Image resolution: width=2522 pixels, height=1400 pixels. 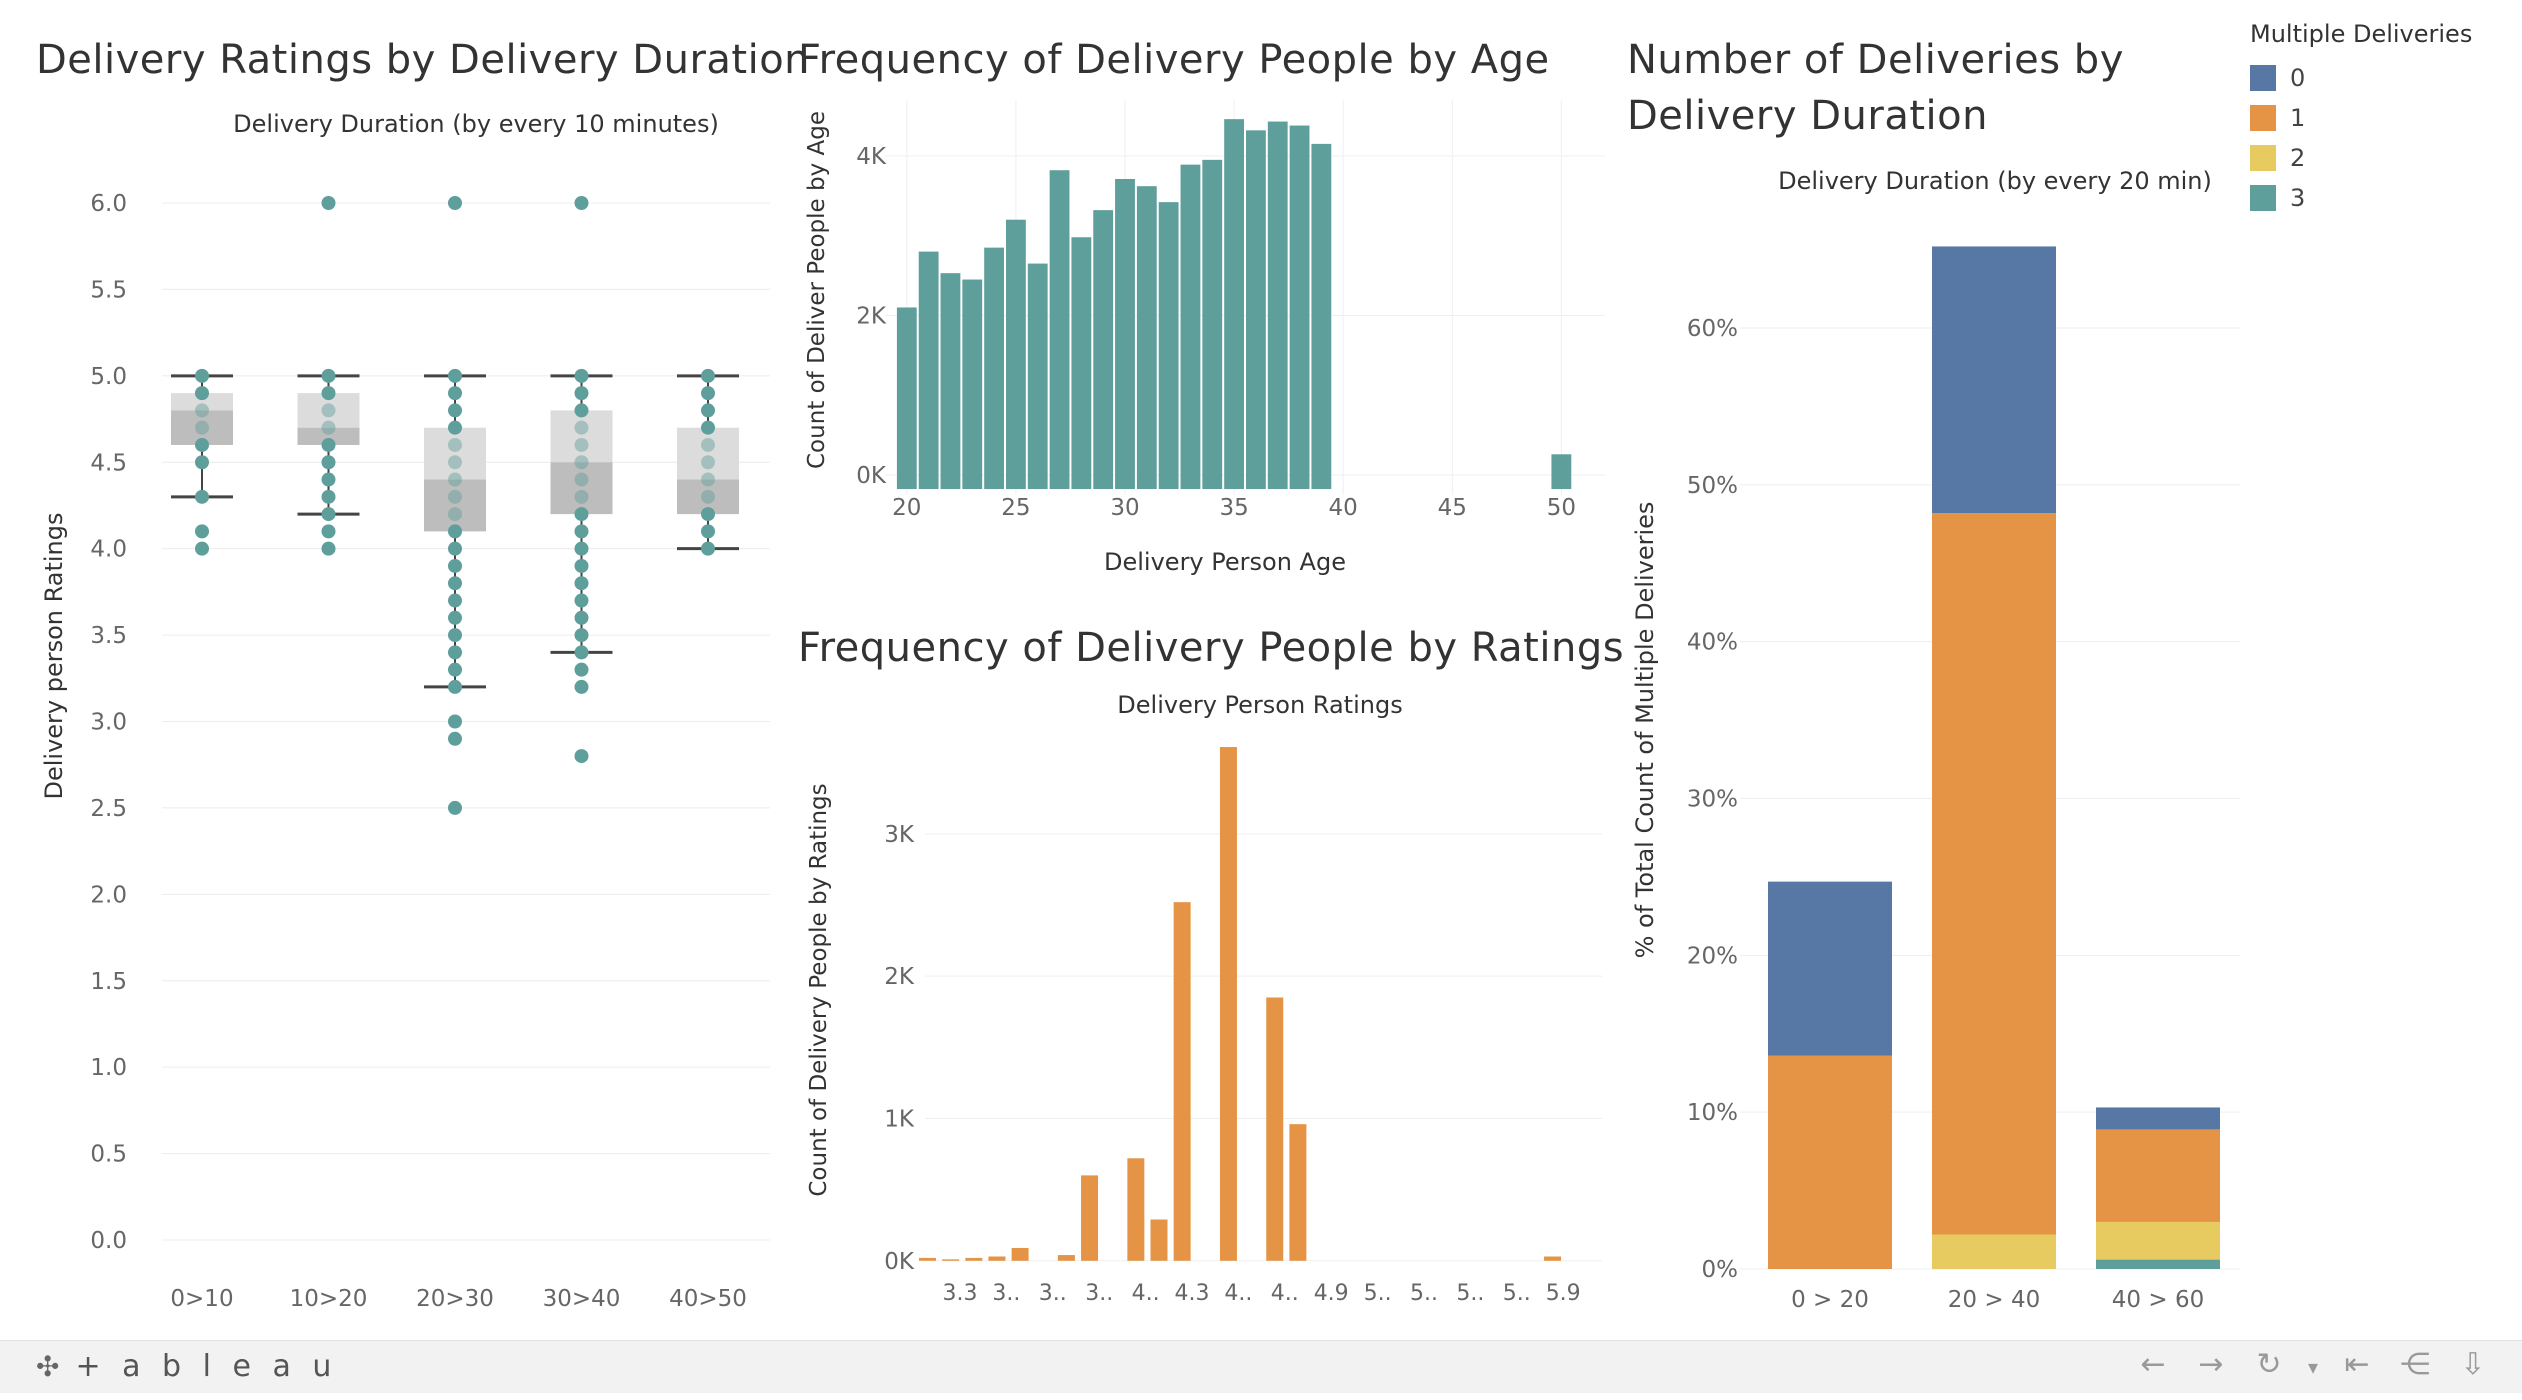 I want to click on y-tick-label: 0.0, so click(x=108, y=1241).